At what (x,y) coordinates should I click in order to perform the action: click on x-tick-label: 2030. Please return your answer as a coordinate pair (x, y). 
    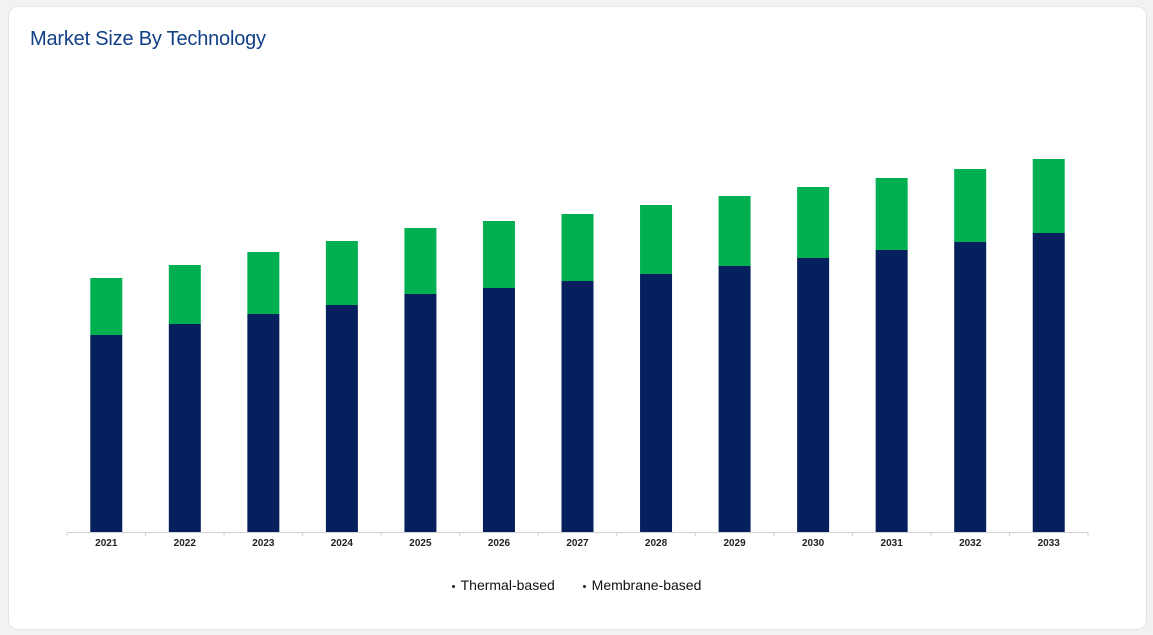
    Looking at the image, I should click on (813, 543).